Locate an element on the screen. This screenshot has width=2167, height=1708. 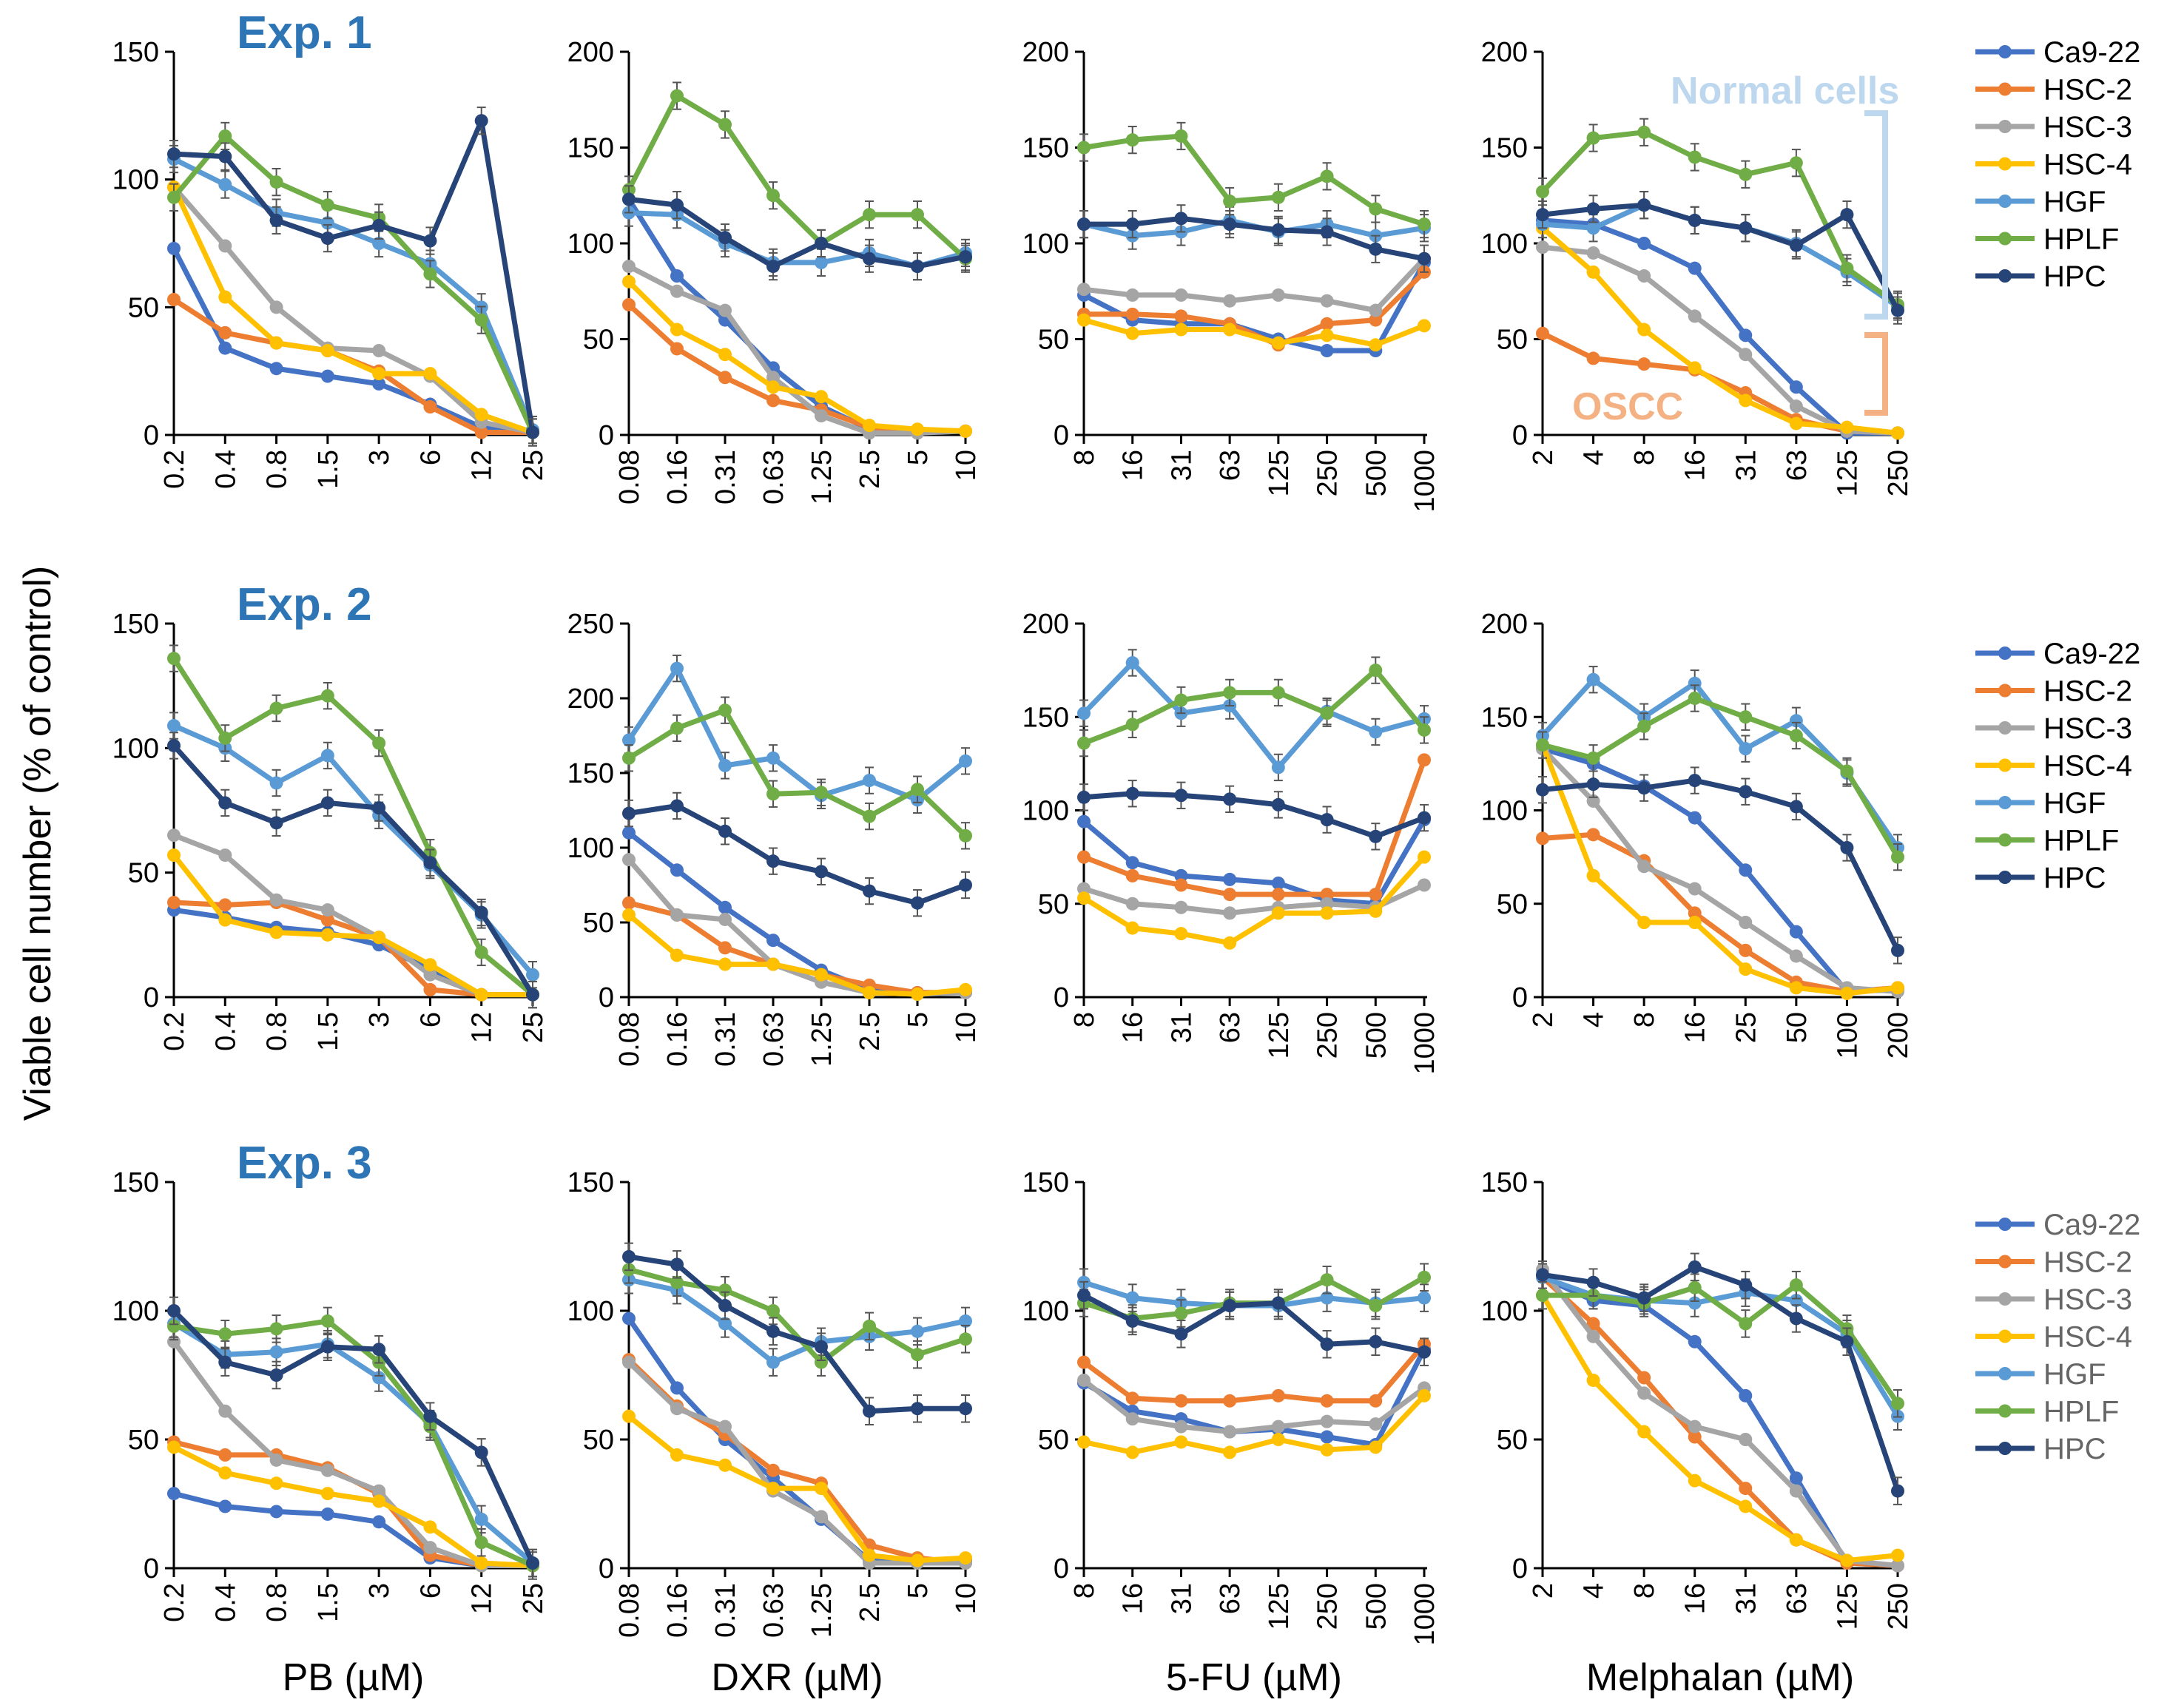
x-tick-label: 0.4 is located at coordinates (226, 469).